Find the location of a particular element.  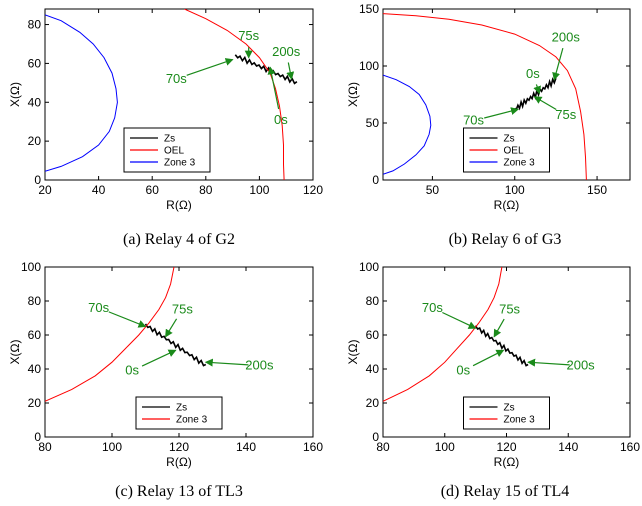

series-line-zs is located at coordinates (175, 345).